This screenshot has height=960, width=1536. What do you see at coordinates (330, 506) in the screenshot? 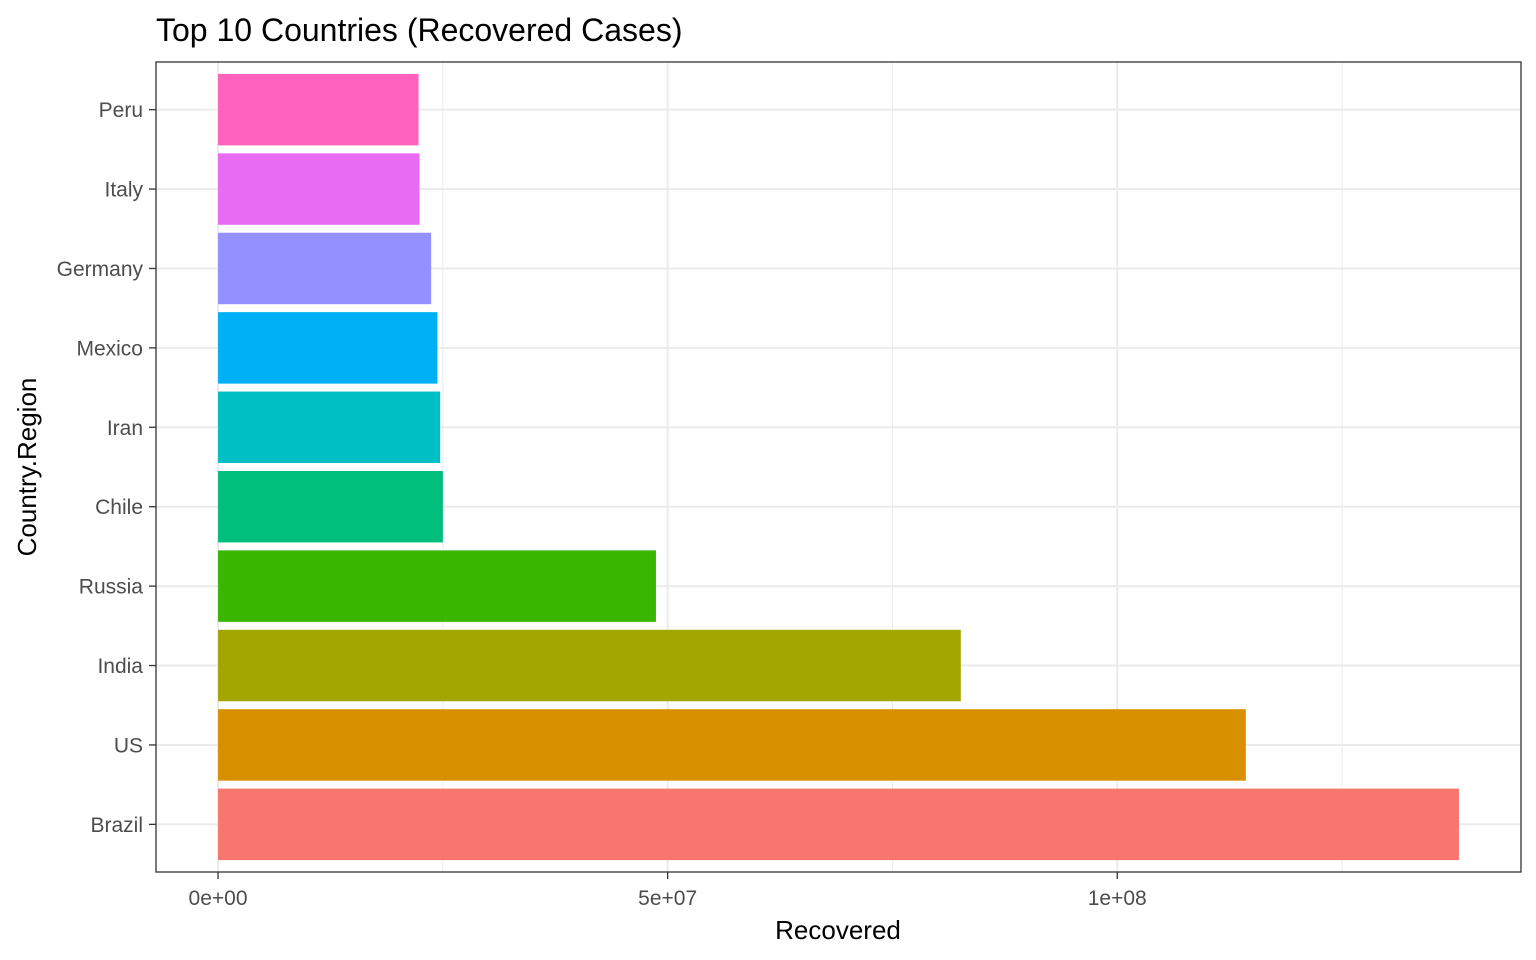
I see `bar-chile` at bounding box center [330, 506].